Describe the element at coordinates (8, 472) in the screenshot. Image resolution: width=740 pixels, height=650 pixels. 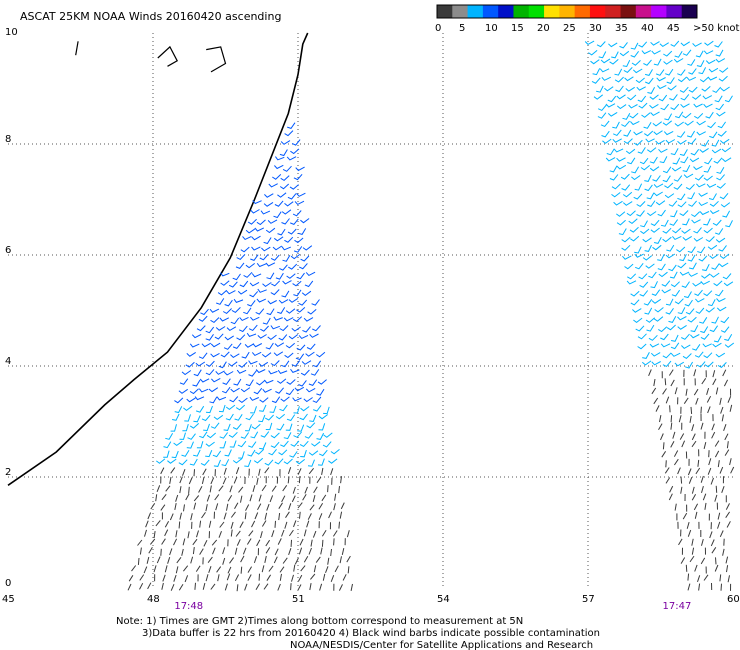
I see `y-tick-label: 2` at that location.